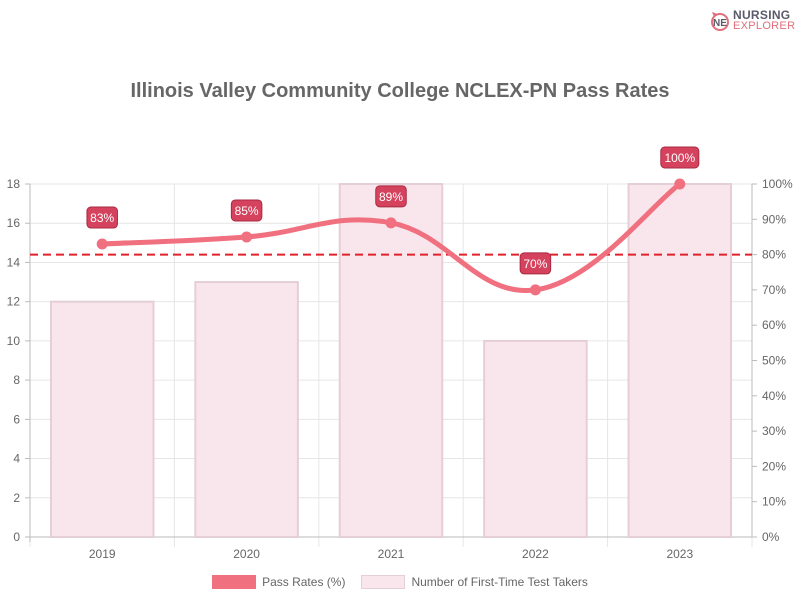 The width and height of the screenshot is (800, 600). I want to click on legend-swatch-bar, so click(383, 582).